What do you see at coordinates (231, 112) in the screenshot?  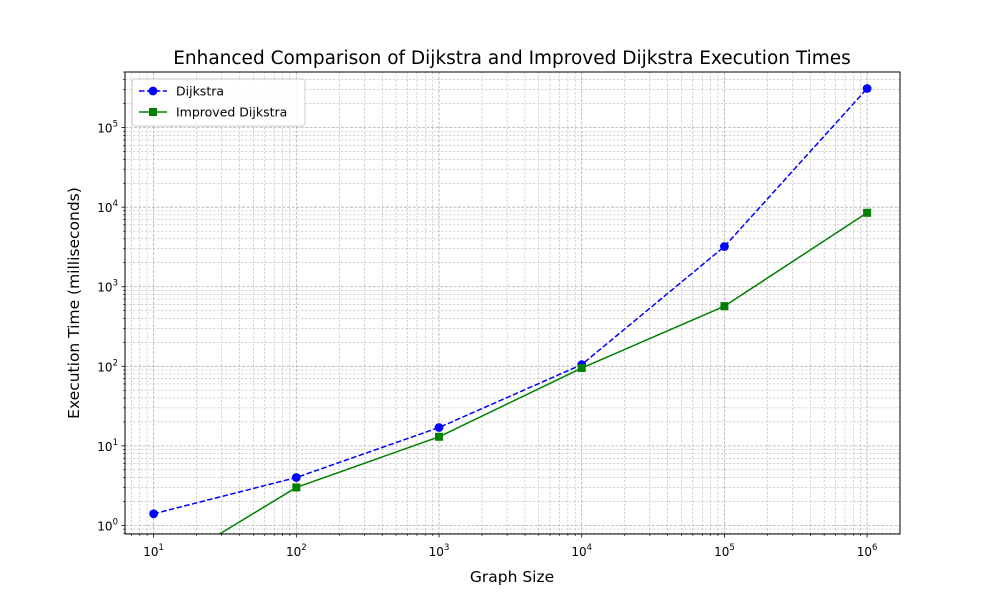 I see `legend-label: Improved Dijkstra` at bounding box center [231, 112].